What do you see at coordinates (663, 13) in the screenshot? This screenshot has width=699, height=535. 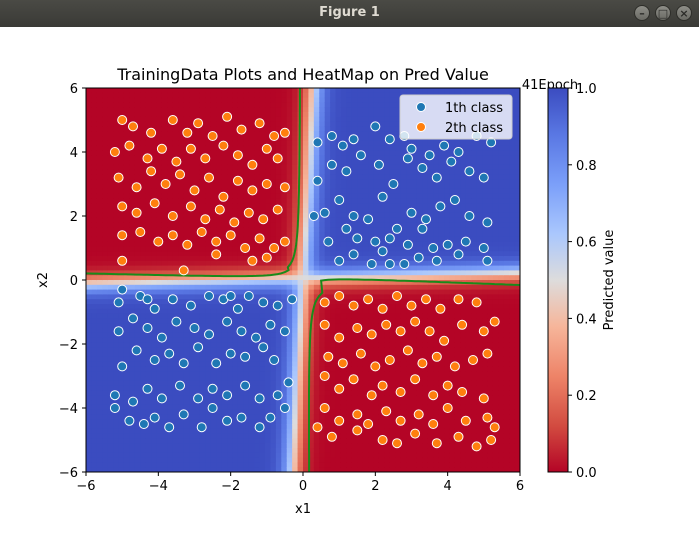 I see `maximize-button: □` at bounding box center [663, 13].